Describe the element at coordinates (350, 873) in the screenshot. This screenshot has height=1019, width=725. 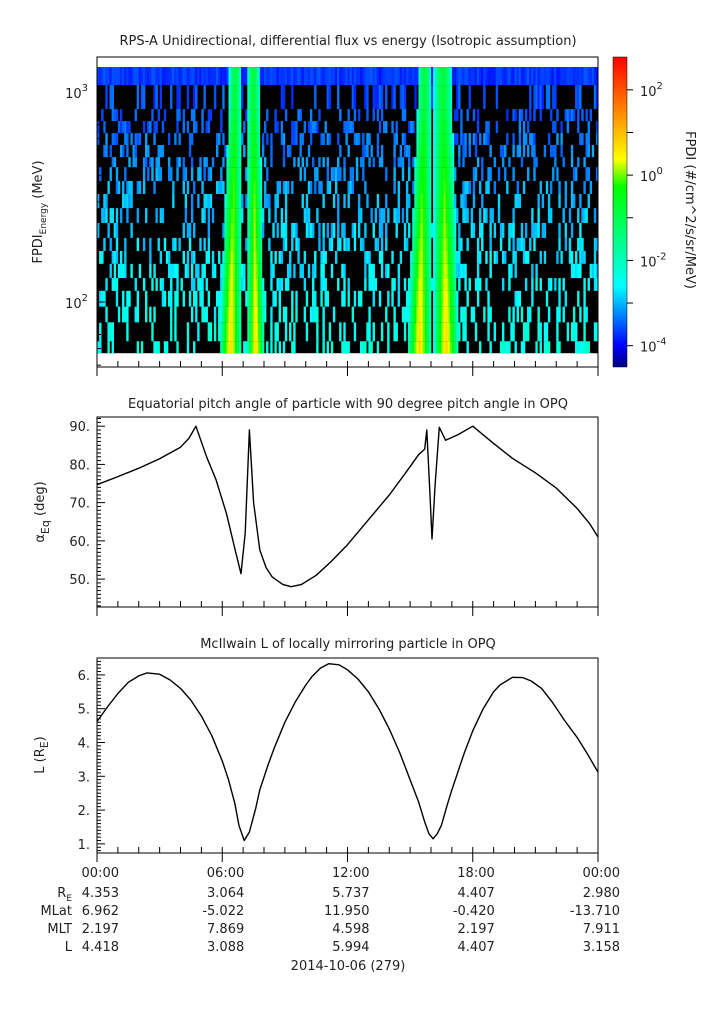
I see `time-tick-label: 12:00` at that location.